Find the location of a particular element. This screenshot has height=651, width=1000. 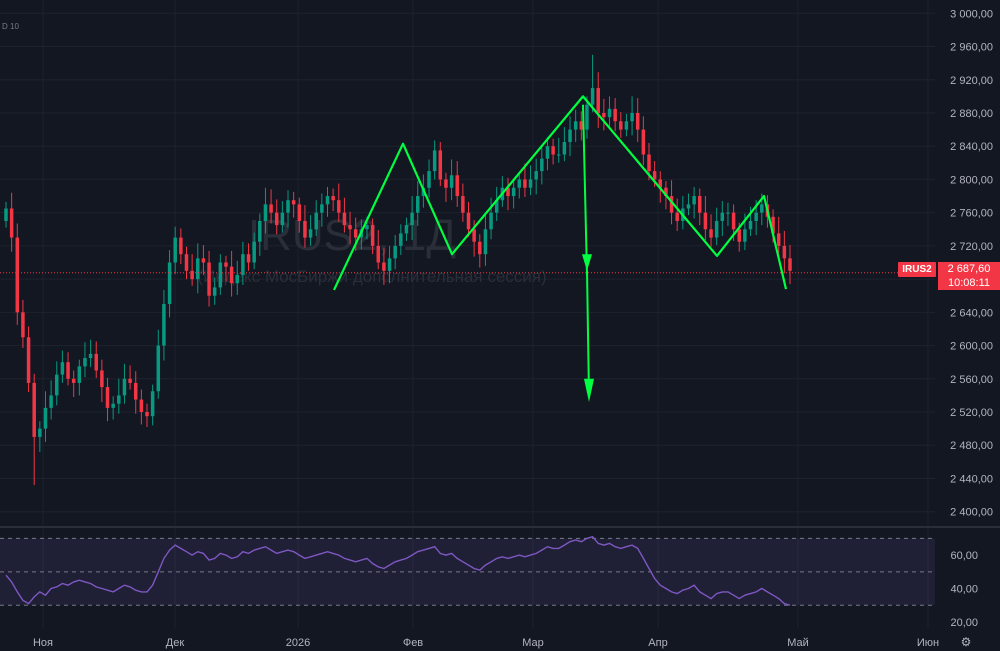

y-tick-label: 2 480,00 is located at coordinates (971, 446).